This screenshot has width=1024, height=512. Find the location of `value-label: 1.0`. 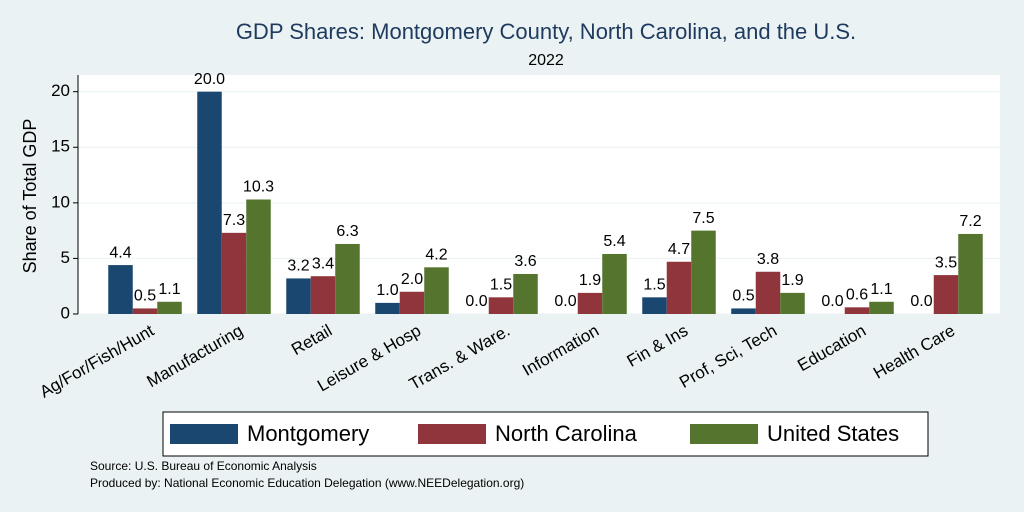

value-label: 1.0 is located at coordinates (387, 290).